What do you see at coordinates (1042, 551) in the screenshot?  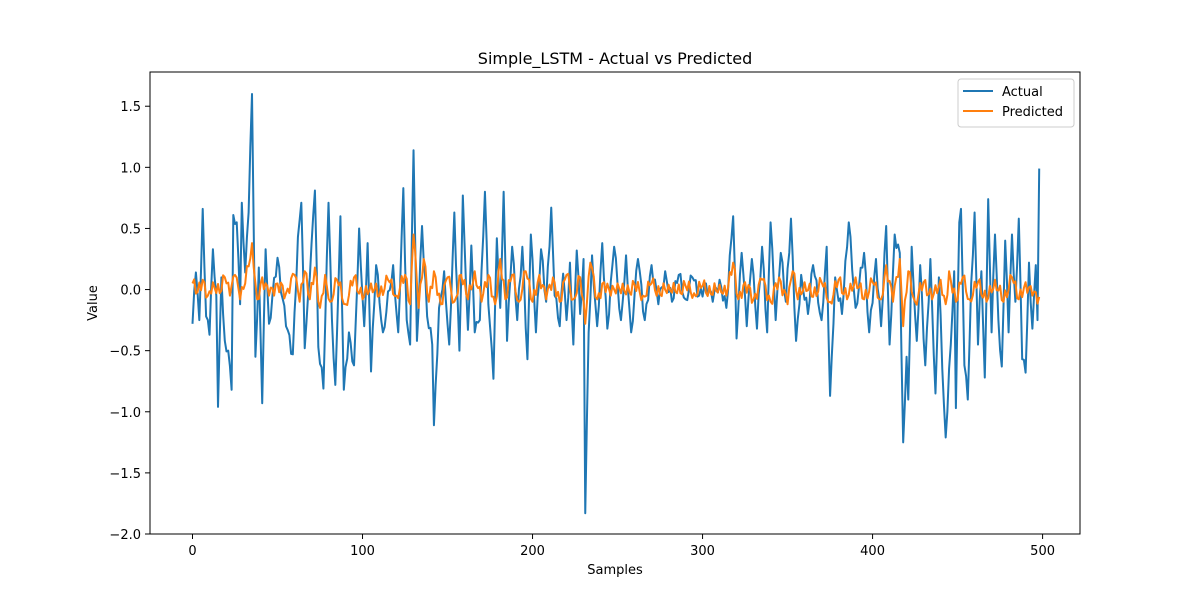 I see `x-tick-label: 500` at bounding box center [1042, 551].